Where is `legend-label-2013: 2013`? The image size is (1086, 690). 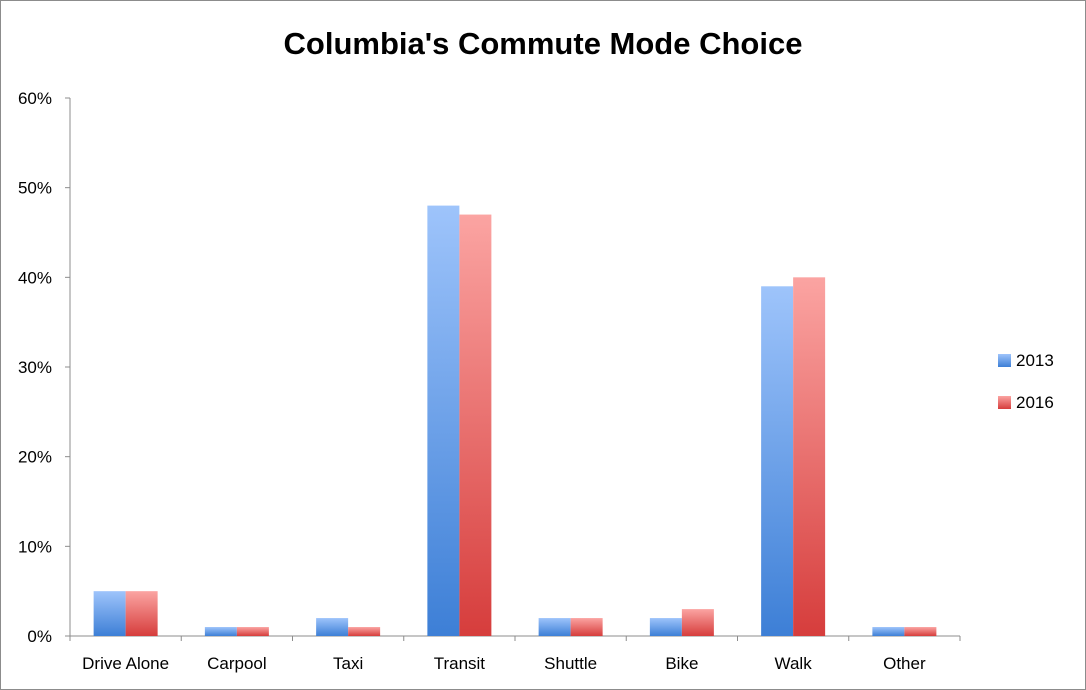
legend-label-2013: 2013 is located at coordinates (1035, 360).